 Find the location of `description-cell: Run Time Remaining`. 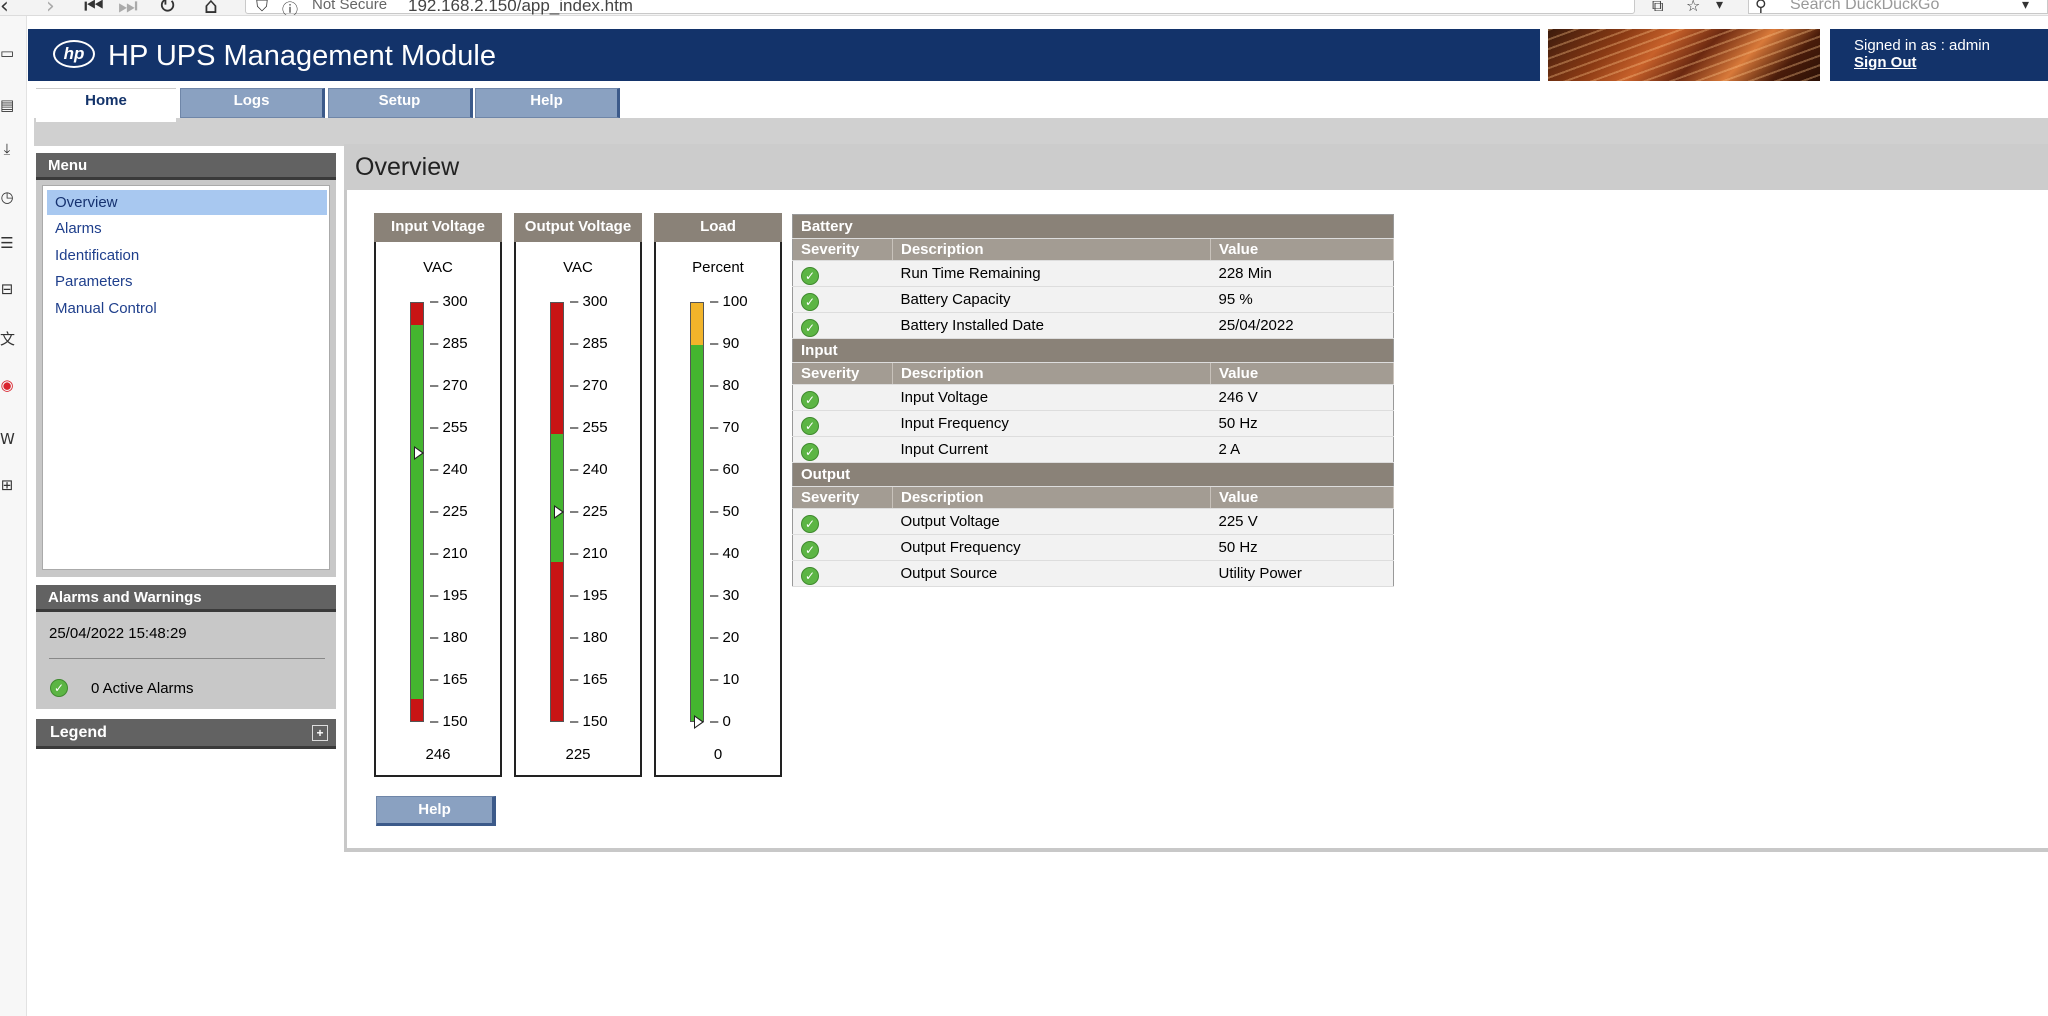

description-cell: Run Time Remaining is located at coordinates (1051, 273).